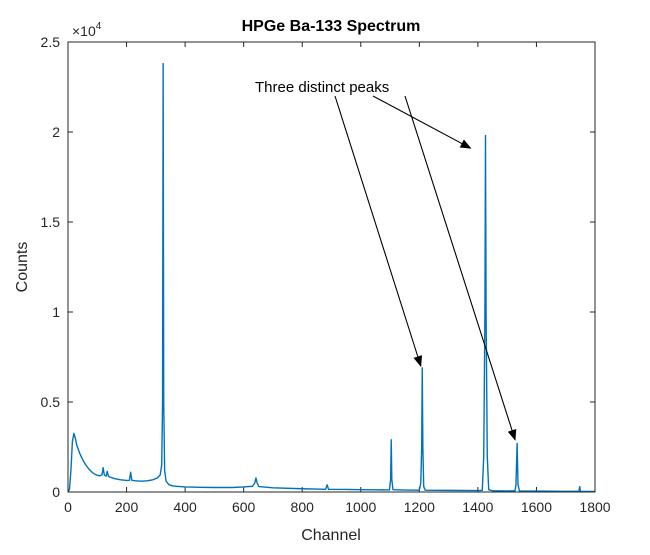 The image size is (650, 555). What do you see at coordinates (331, 26) in the screenshot?
I see `chart-title: HPGe Ba-133 Spectrum` at bounding box center [331, 26].